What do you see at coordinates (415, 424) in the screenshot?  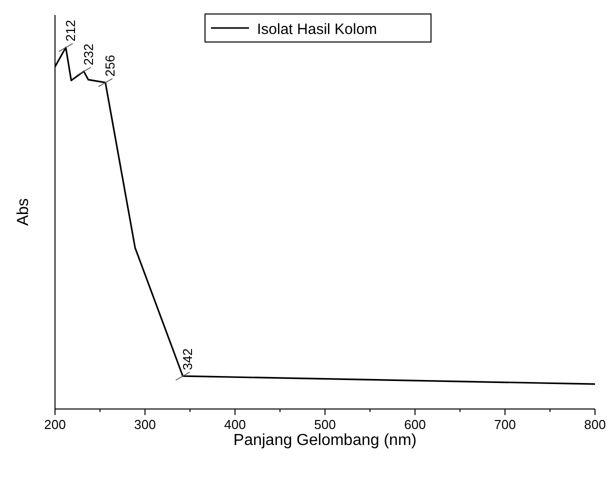 I see `x-tick-label: 600` at bounding box center [415, 424].